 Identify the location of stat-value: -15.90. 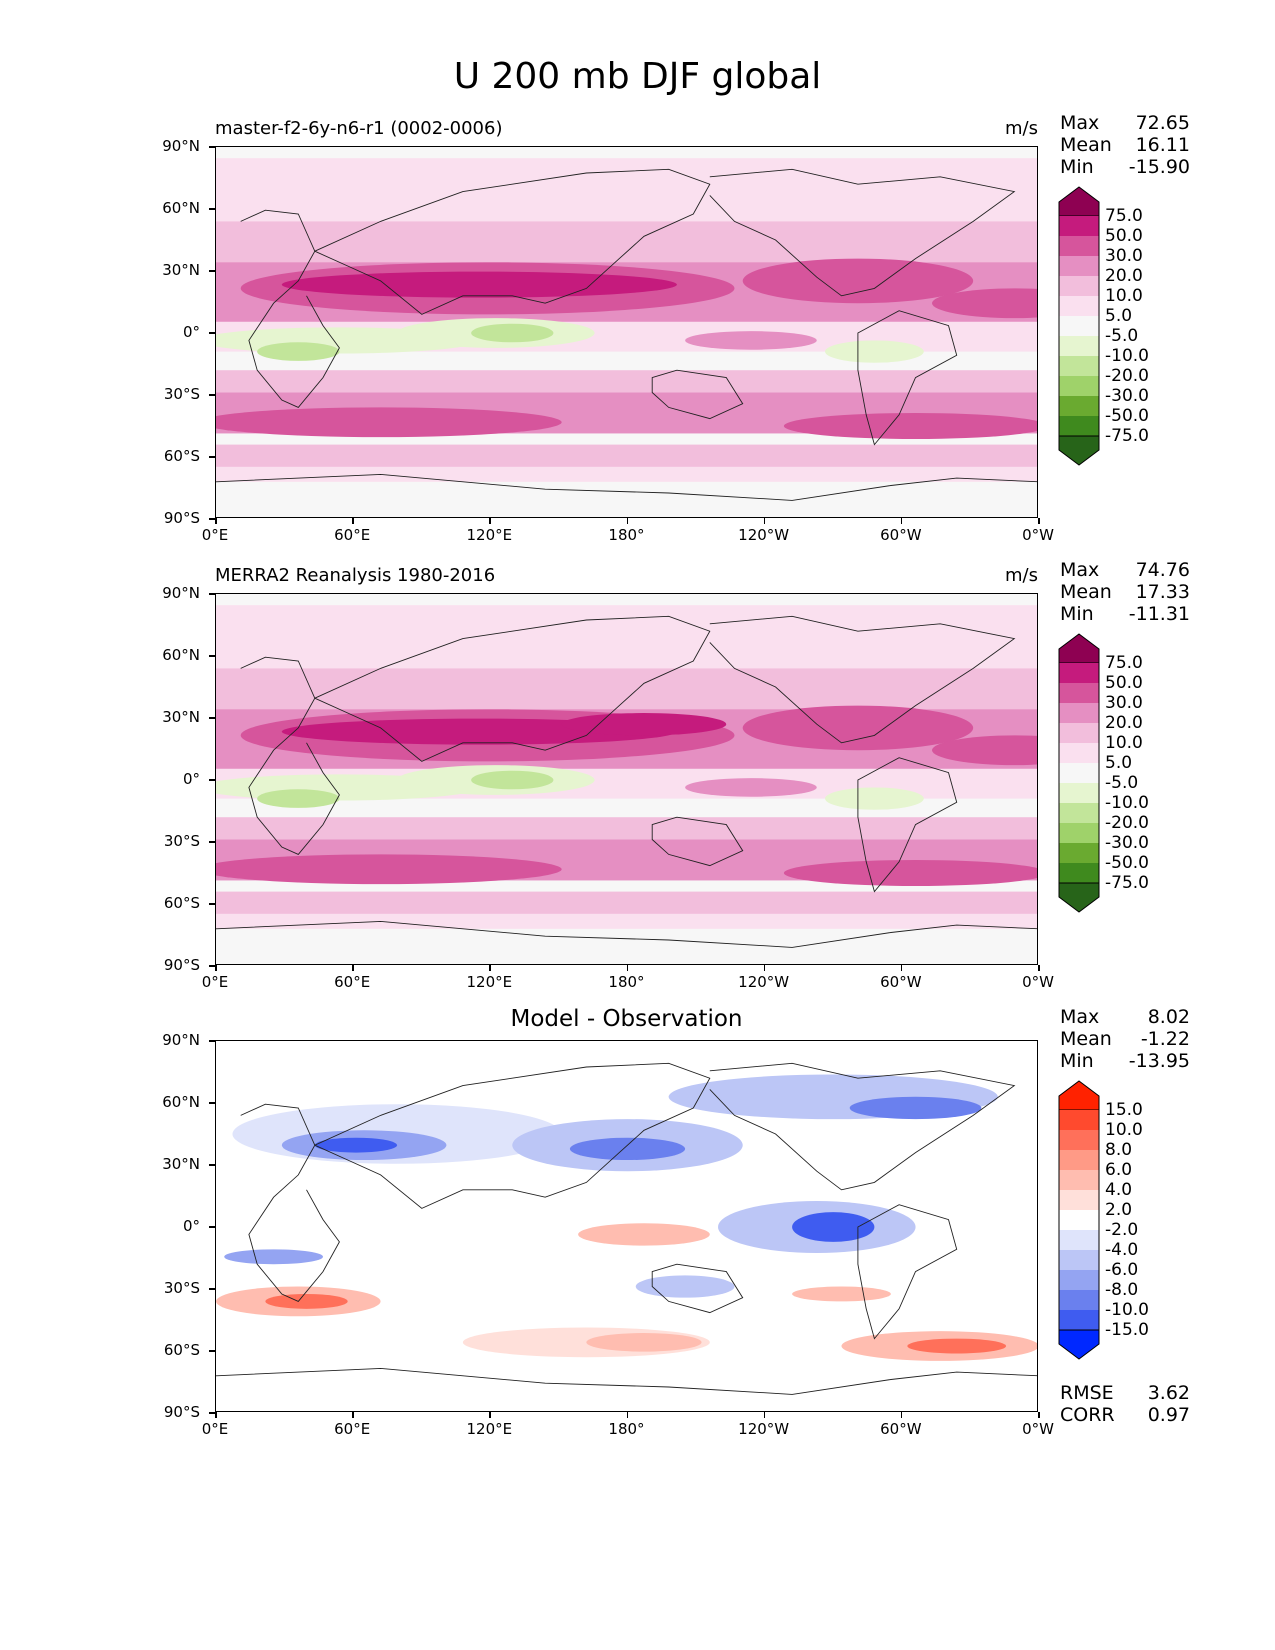
(1159, 167).